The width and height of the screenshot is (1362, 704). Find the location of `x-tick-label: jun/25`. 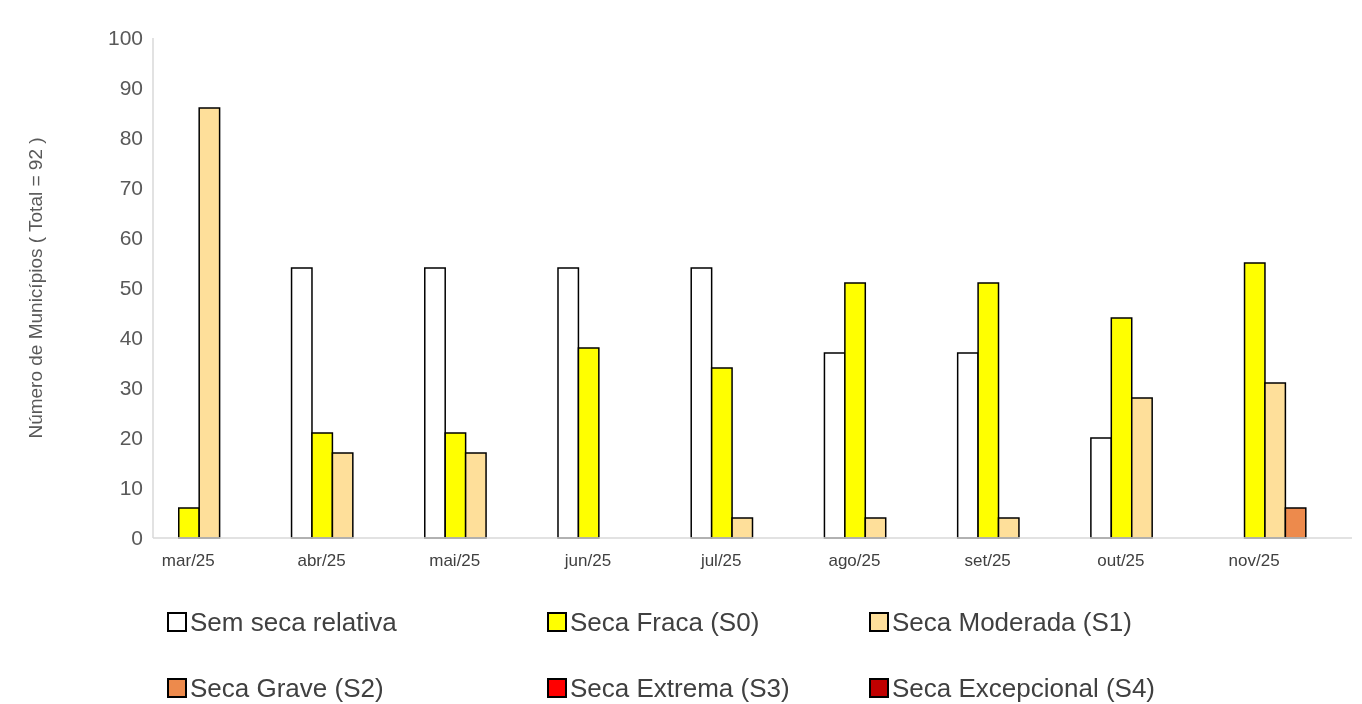

x-tick-label: jun/25 is located at coordinates (587, 560).